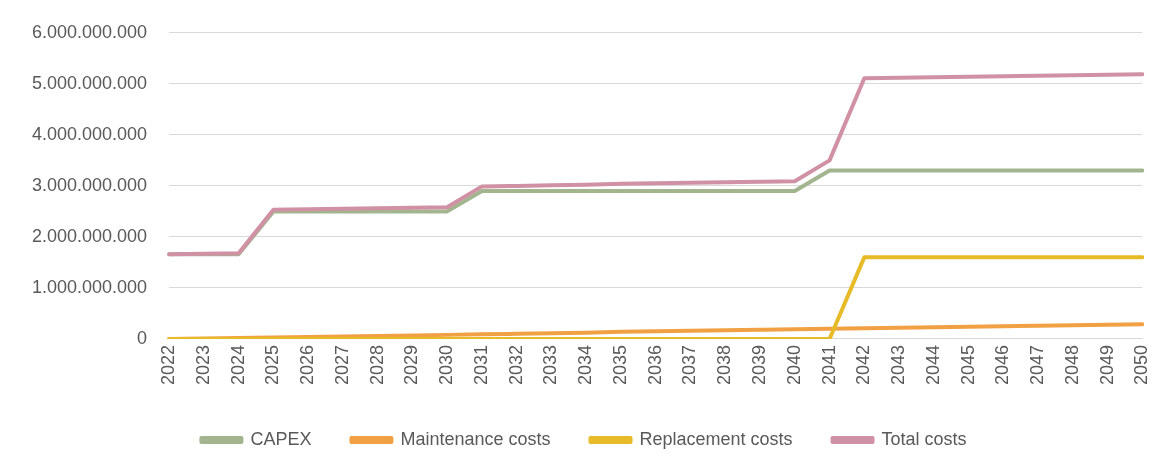  I want to click on legend-label: Replacement costs, so click(716, 438).